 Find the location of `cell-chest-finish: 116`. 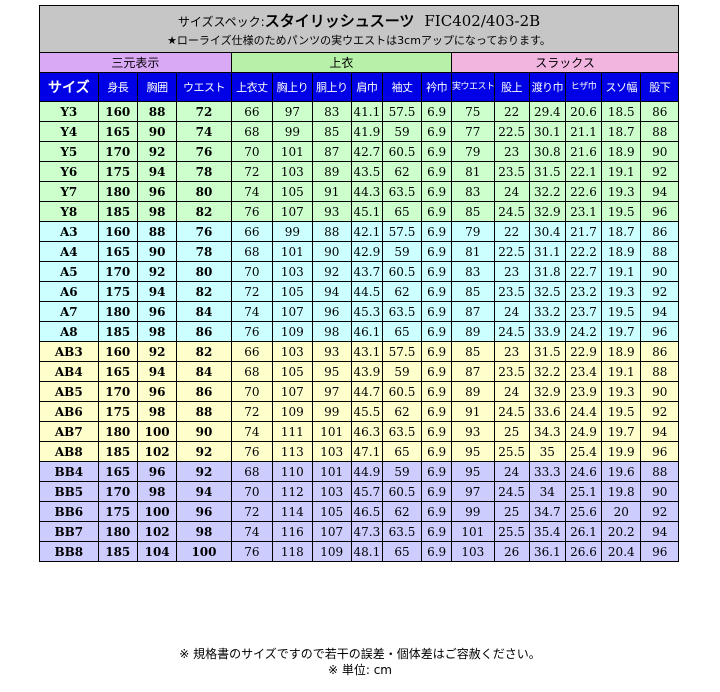

cell-chest-finish: 116 is located at coordinates (292, 531).